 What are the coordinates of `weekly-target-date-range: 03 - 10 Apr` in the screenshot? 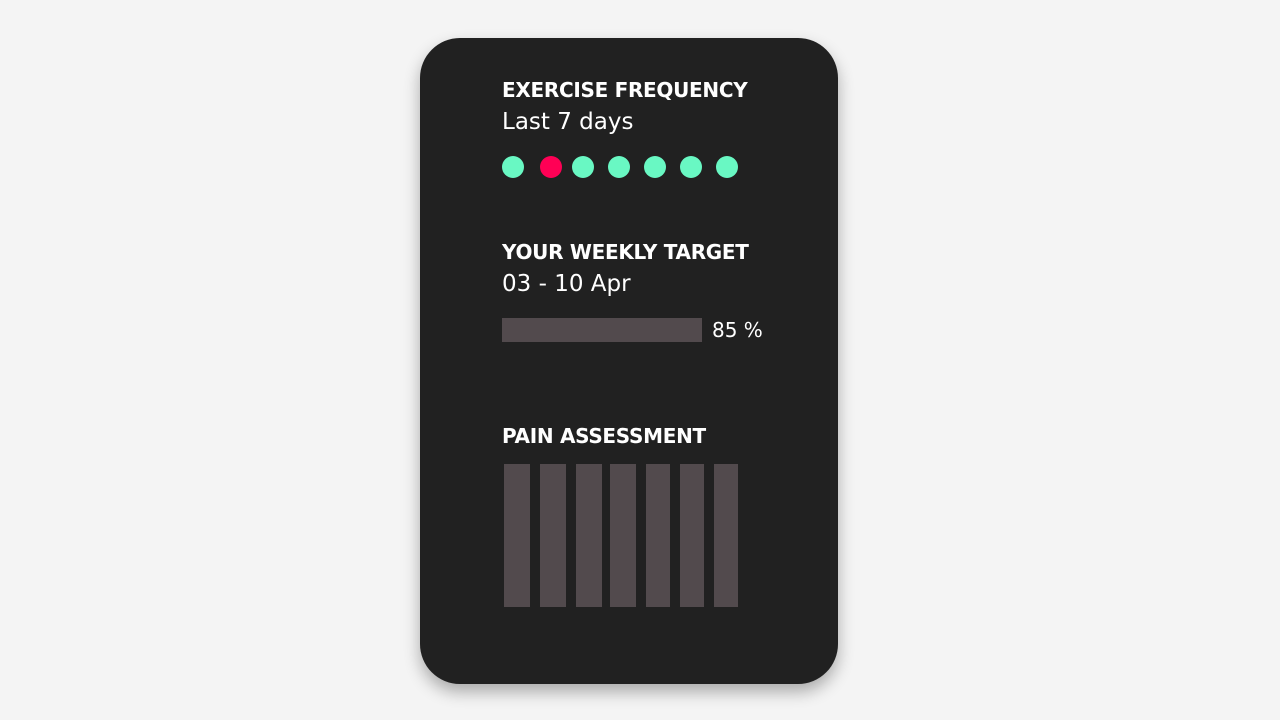 It's located at (566, 284).